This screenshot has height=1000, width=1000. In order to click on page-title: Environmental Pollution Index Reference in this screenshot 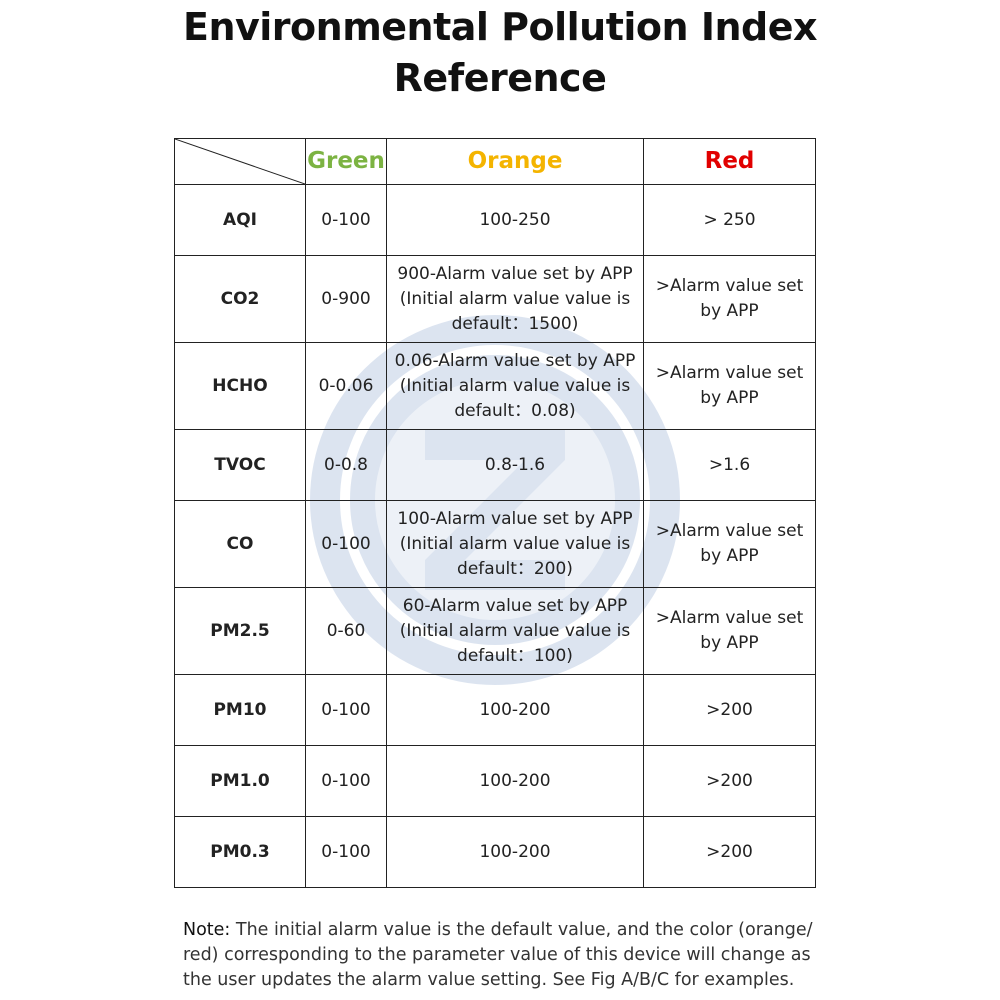, I will do `click(500, 53)`.